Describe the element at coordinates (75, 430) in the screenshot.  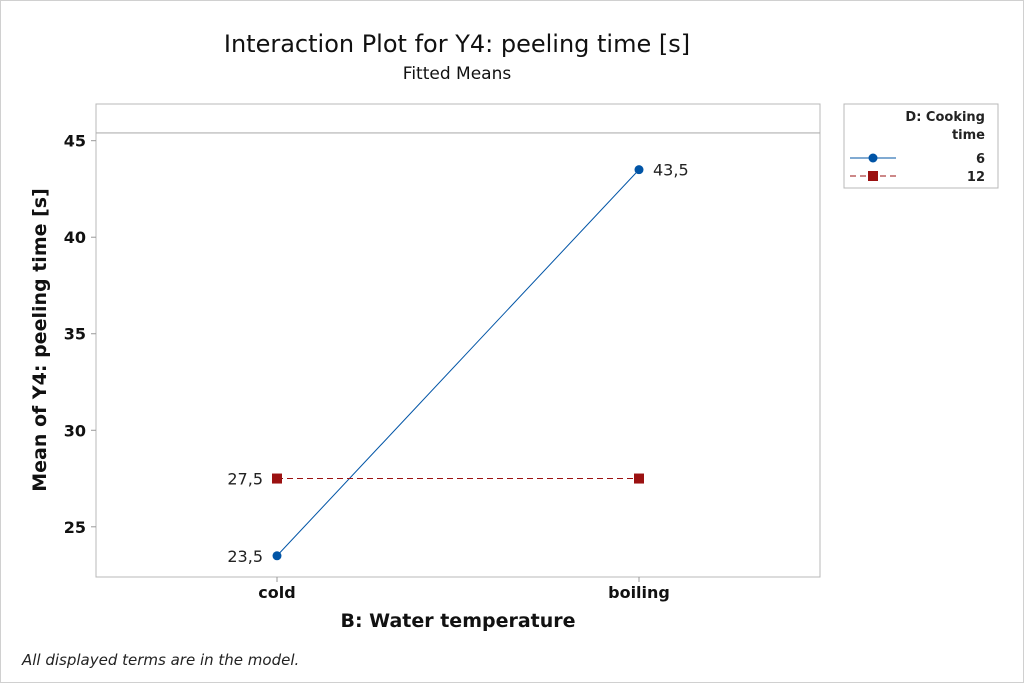
I see `y-tick-label: 30` at that location.